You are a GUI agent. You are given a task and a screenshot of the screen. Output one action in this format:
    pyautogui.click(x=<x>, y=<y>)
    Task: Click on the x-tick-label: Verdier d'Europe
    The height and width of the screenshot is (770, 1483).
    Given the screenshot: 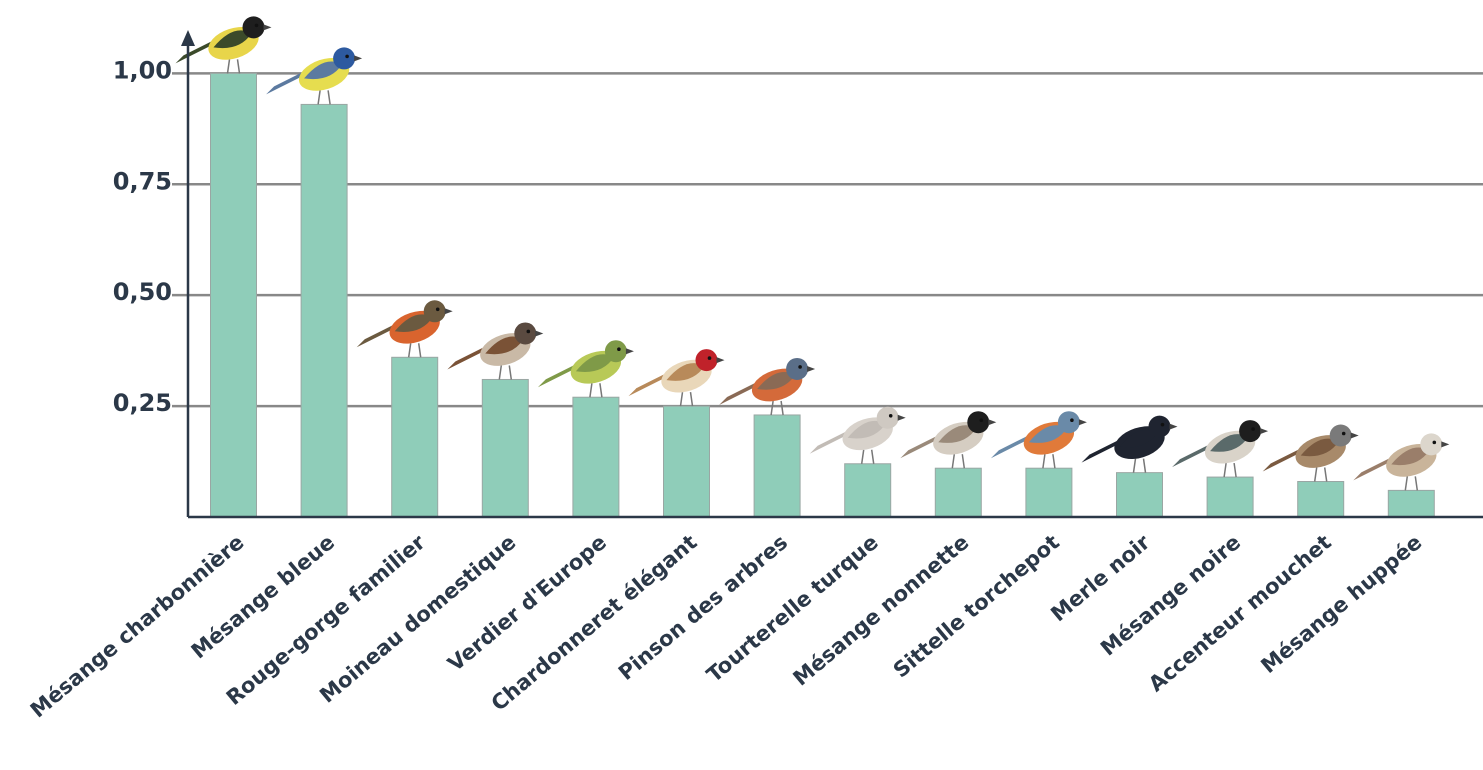 What is the action you would take?
    pyautogui.click(x=527, y=603)
    